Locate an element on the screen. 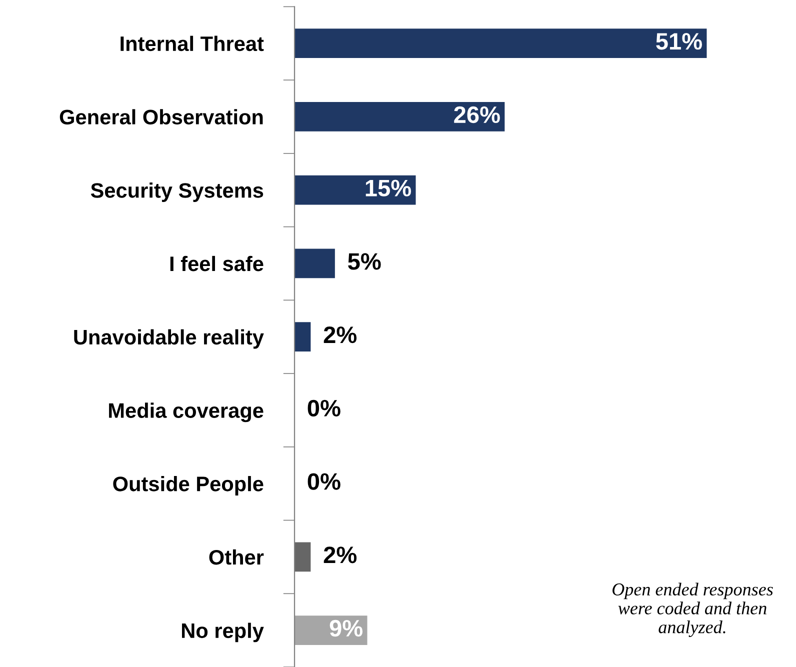 This screenshot has width=796, height=667. y-tick-label: I feel safe is located at coordinates (217, 264).